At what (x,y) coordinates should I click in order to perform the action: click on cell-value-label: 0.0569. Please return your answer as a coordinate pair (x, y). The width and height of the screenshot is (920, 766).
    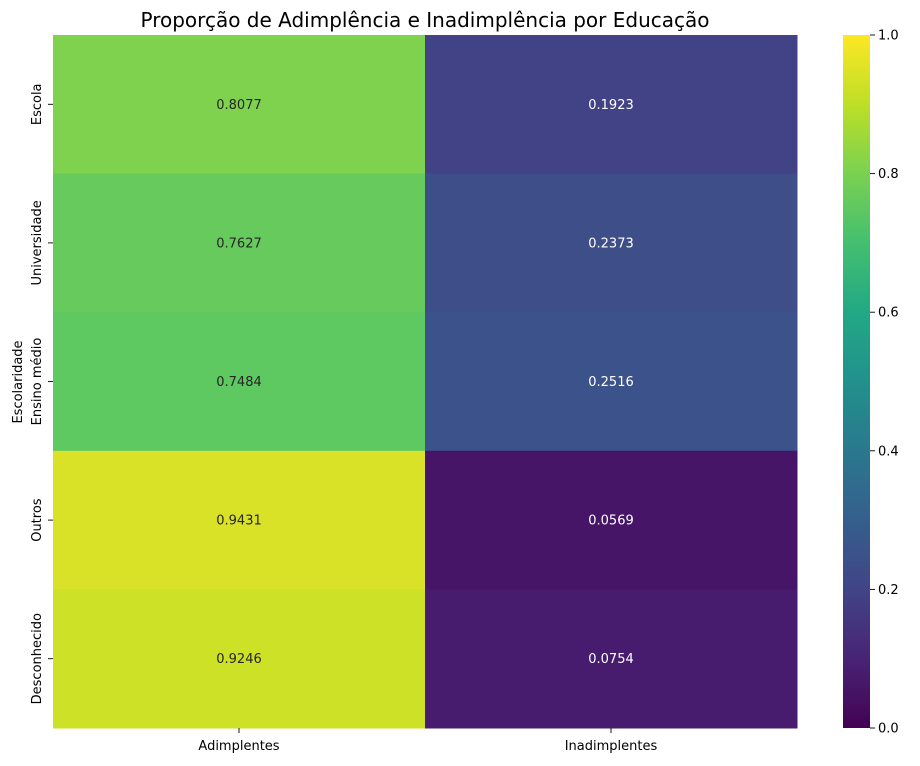
    Looking at the image, I should click on (611, 521).